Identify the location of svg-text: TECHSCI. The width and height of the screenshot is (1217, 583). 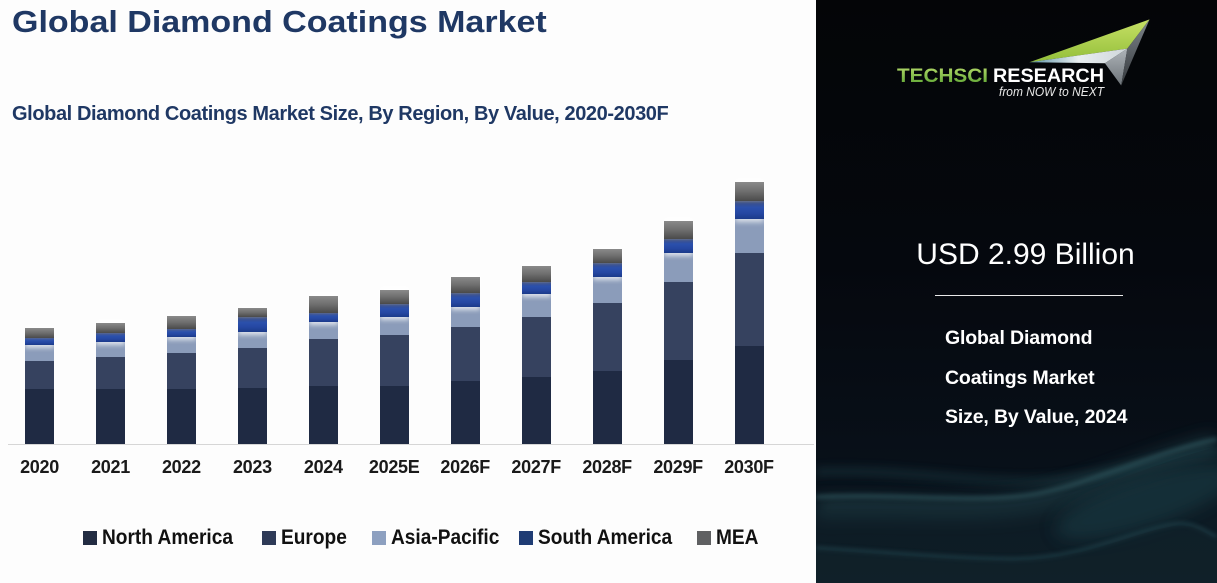
(942, 76).